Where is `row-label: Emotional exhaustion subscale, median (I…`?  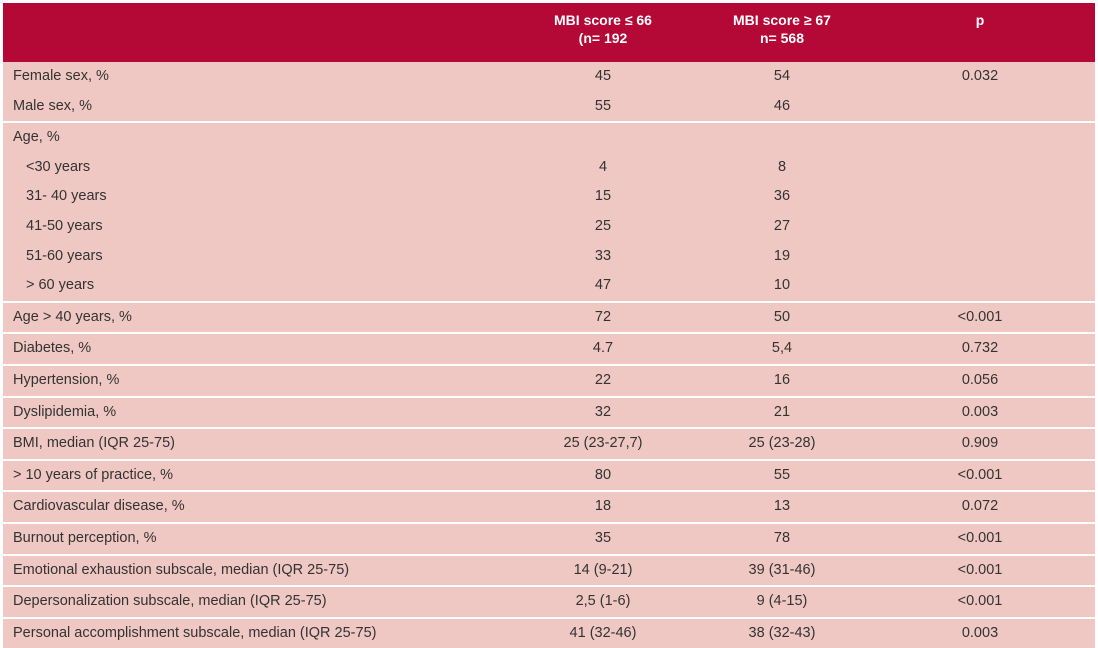
row-label: Emotional exhaustion subscale, median (I… is located at coordinates (181, 569).